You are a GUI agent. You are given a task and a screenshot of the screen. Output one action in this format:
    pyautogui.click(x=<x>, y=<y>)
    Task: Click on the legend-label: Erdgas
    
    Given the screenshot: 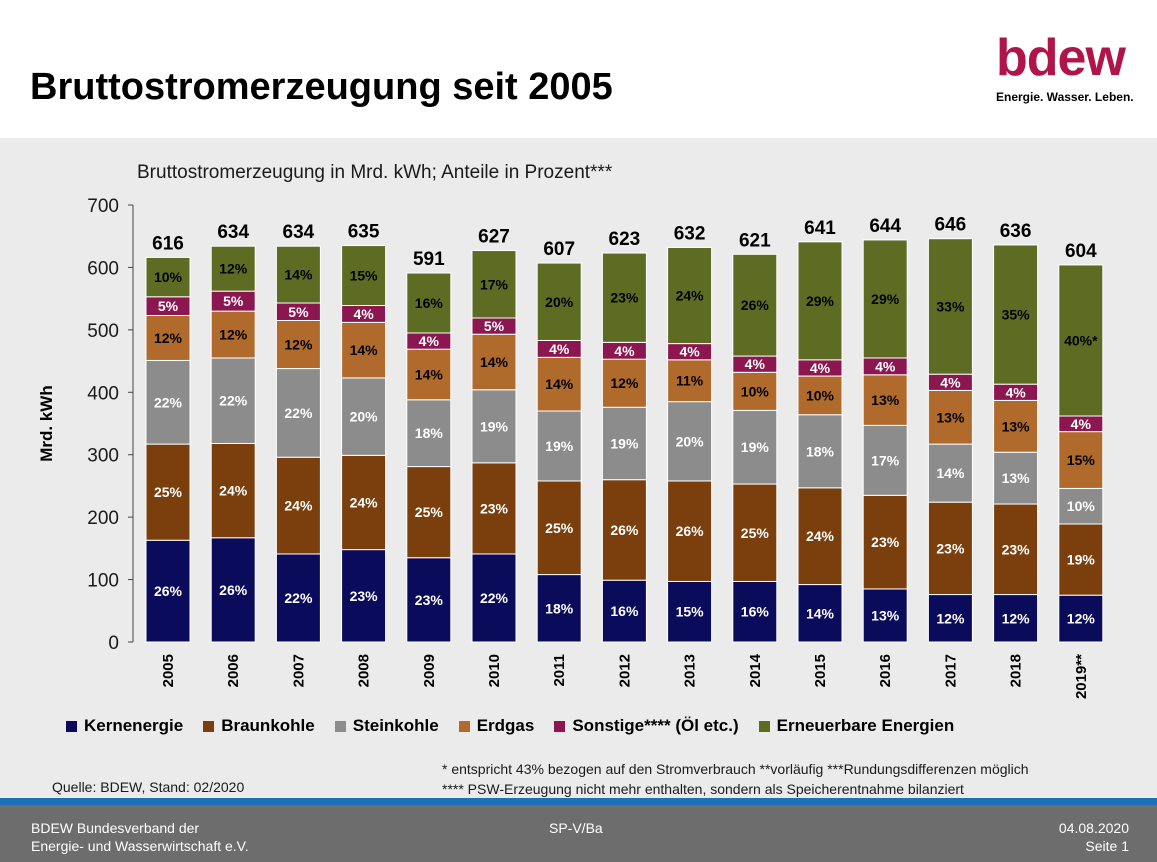 What is the action you would take?
    pyautogui.click(x=505, y=725)
    